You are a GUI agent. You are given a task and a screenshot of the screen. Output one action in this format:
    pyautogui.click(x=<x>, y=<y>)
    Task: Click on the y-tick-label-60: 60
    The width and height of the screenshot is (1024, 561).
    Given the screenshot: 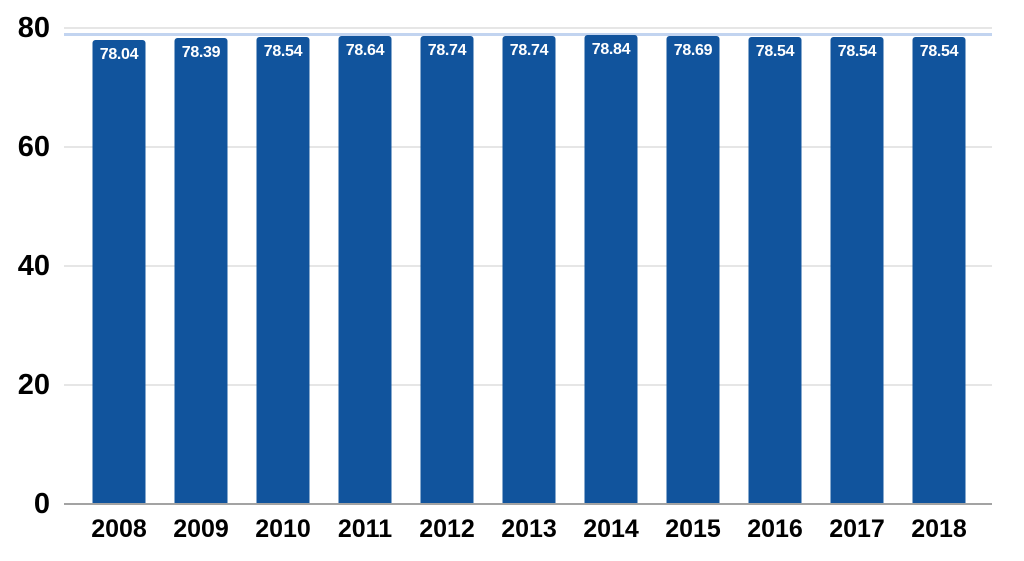 What is the action you would take?
    pyautogui.click(x=33, y=147)
    